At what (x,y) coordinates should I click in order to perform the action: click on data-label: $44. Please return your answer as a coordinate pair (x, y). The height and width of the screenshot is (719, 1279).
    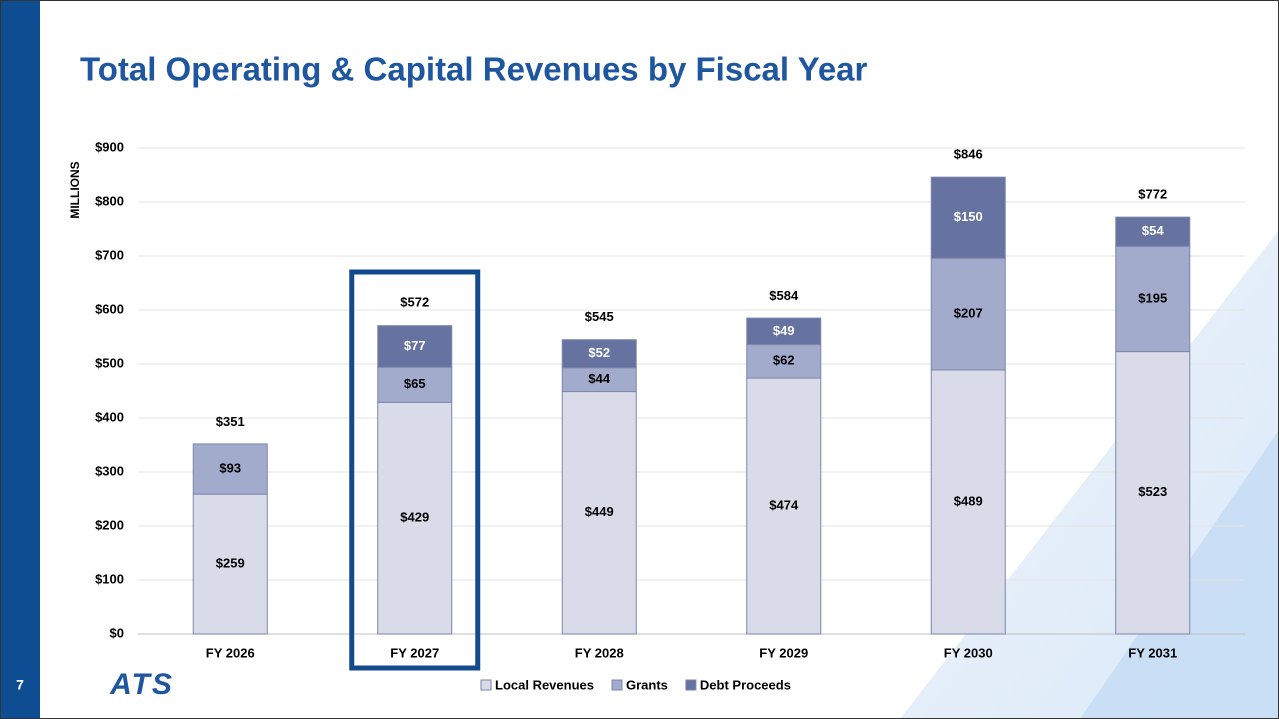
    Looking at the image, I should click on (599, 378).